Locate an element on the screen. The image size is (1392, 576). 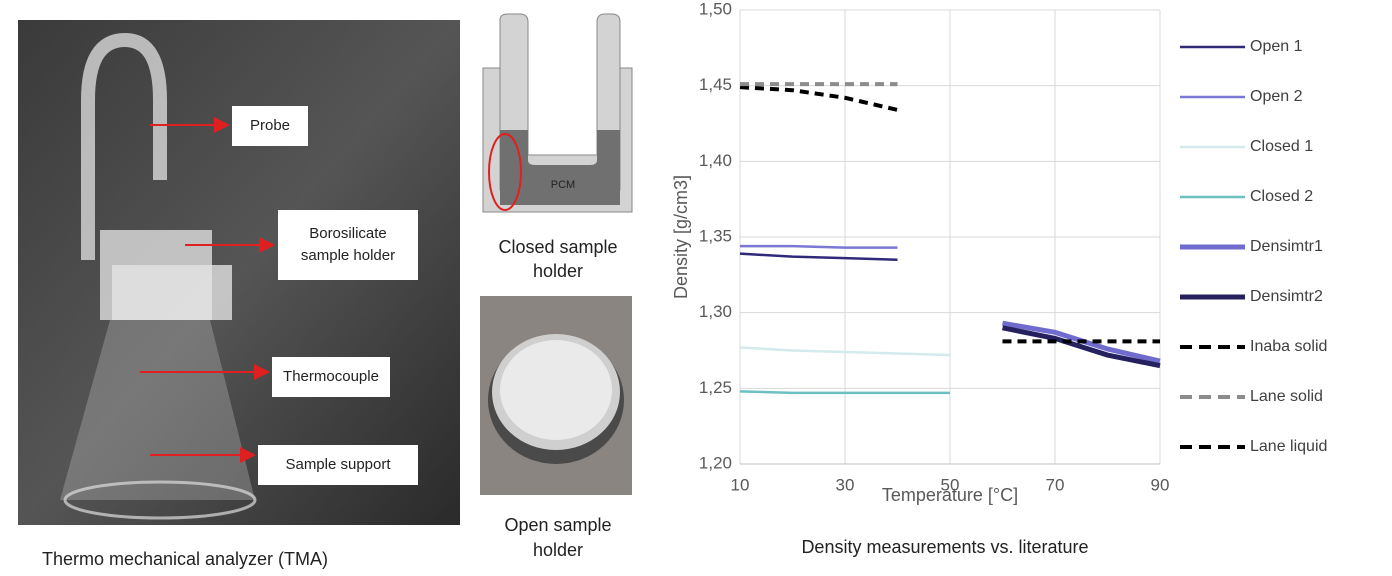
callout-label: Sample support is located at coordinates (338, 464).